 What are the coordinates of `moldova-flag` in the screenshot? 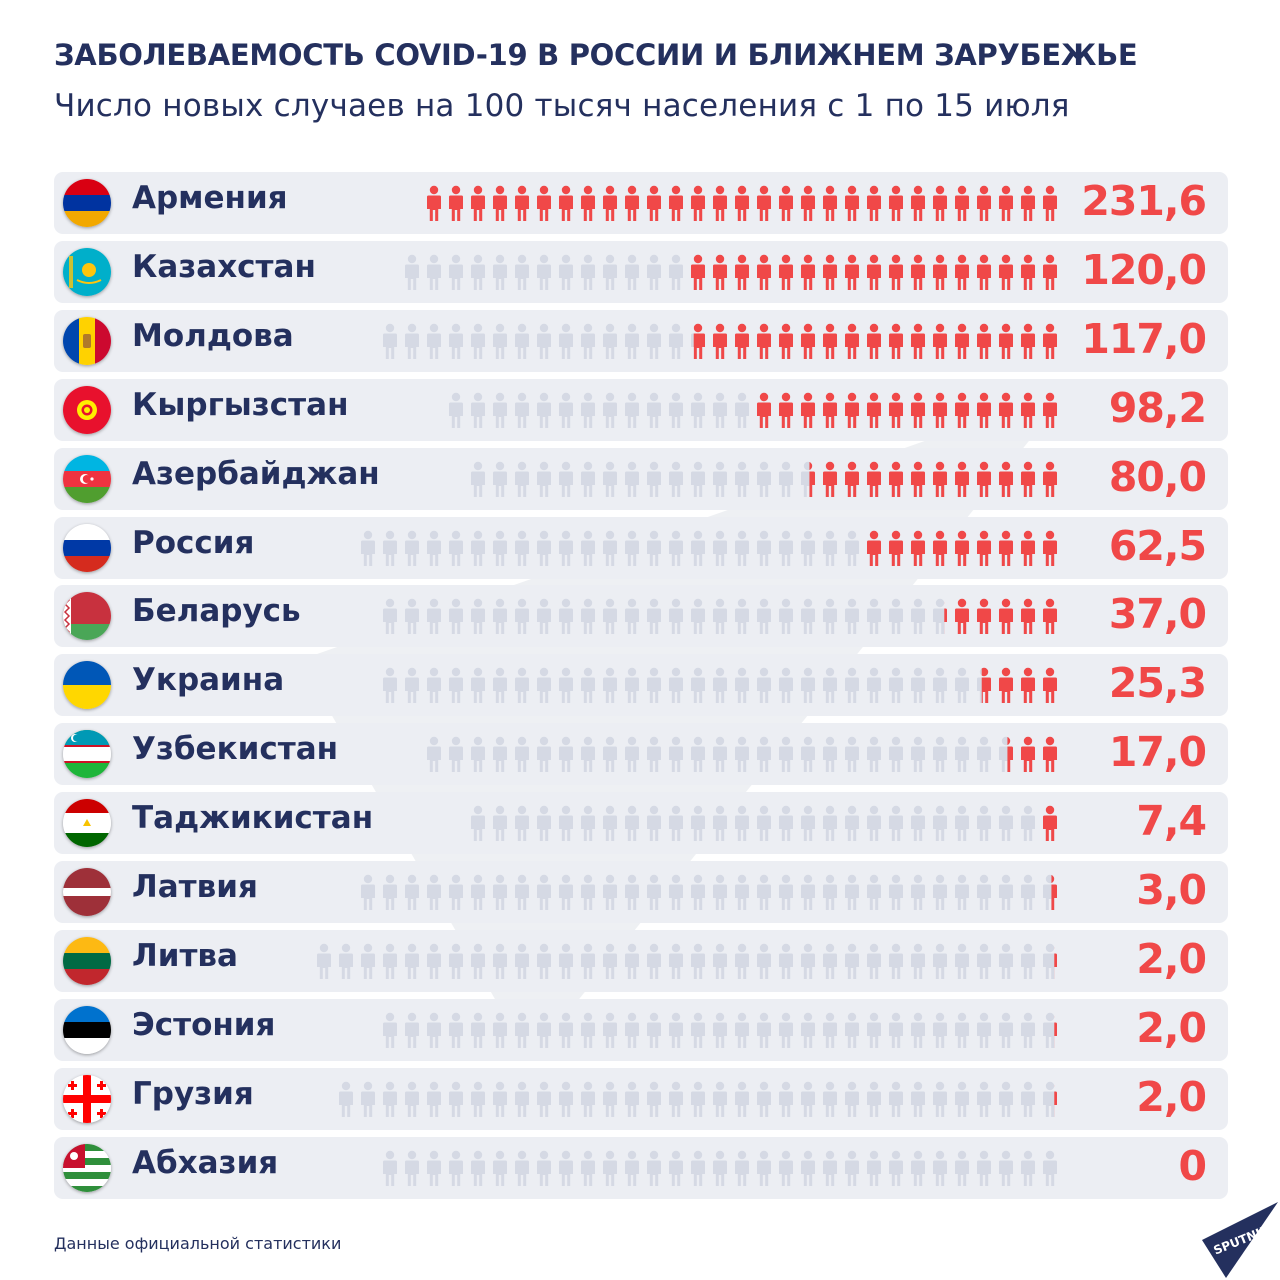 It's located at (87, 340).